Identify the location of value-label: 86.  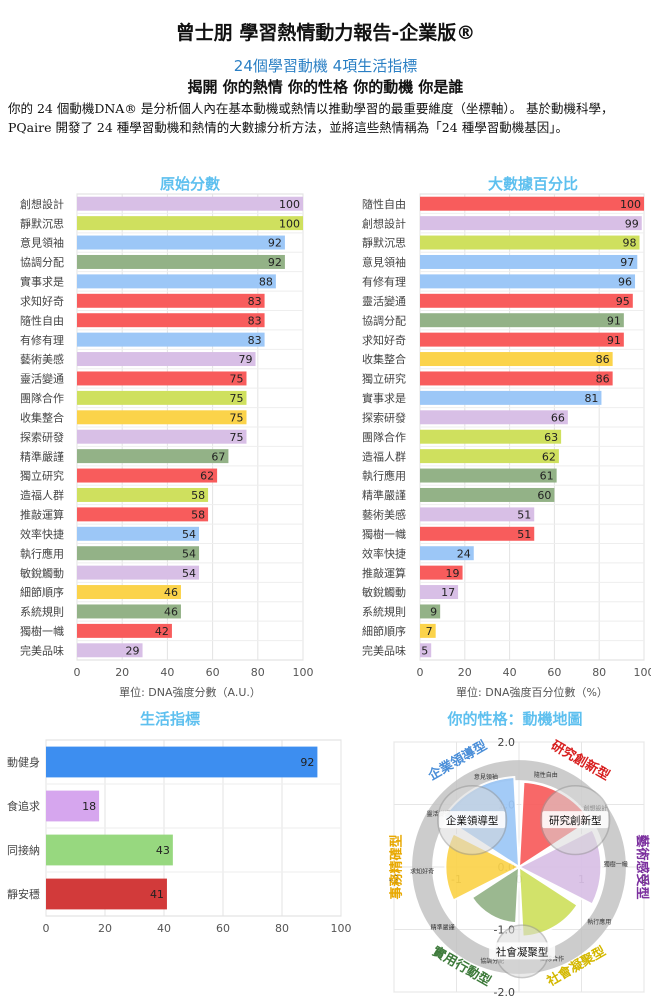
(603, 379).